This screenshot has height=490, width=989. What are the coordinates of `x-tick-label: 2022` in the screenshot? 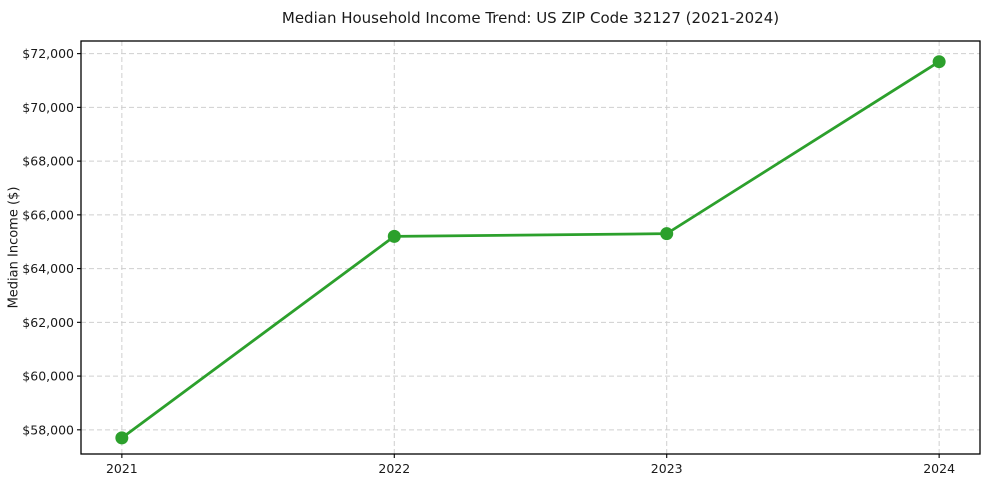 It's located at (394, 468).